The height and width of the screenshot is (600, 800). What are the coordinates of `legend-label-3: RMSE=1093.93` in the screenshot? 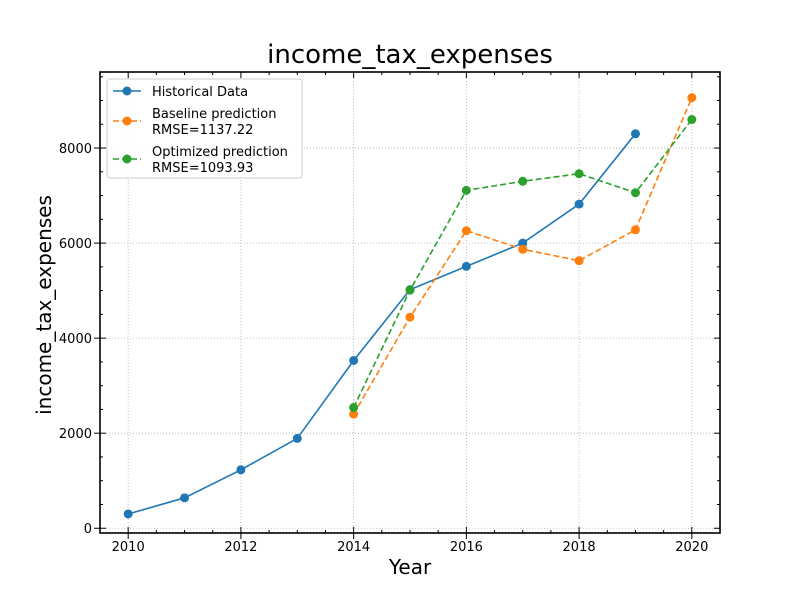 It's located at (202, 168).